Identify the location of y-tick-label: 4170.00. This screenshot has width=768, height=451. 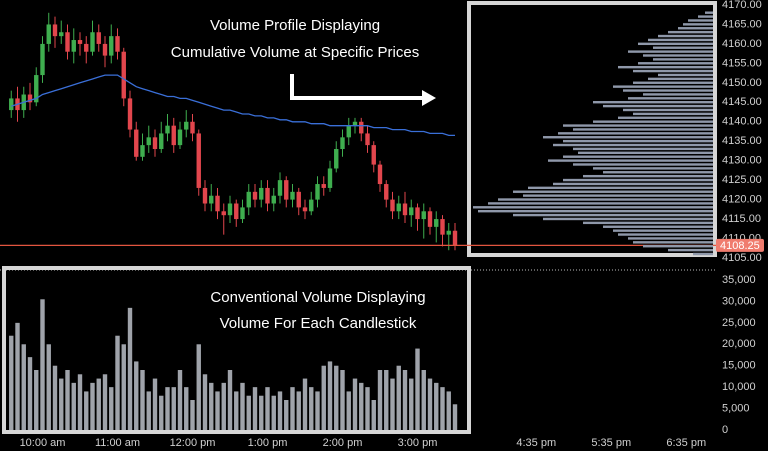
(742, 5).